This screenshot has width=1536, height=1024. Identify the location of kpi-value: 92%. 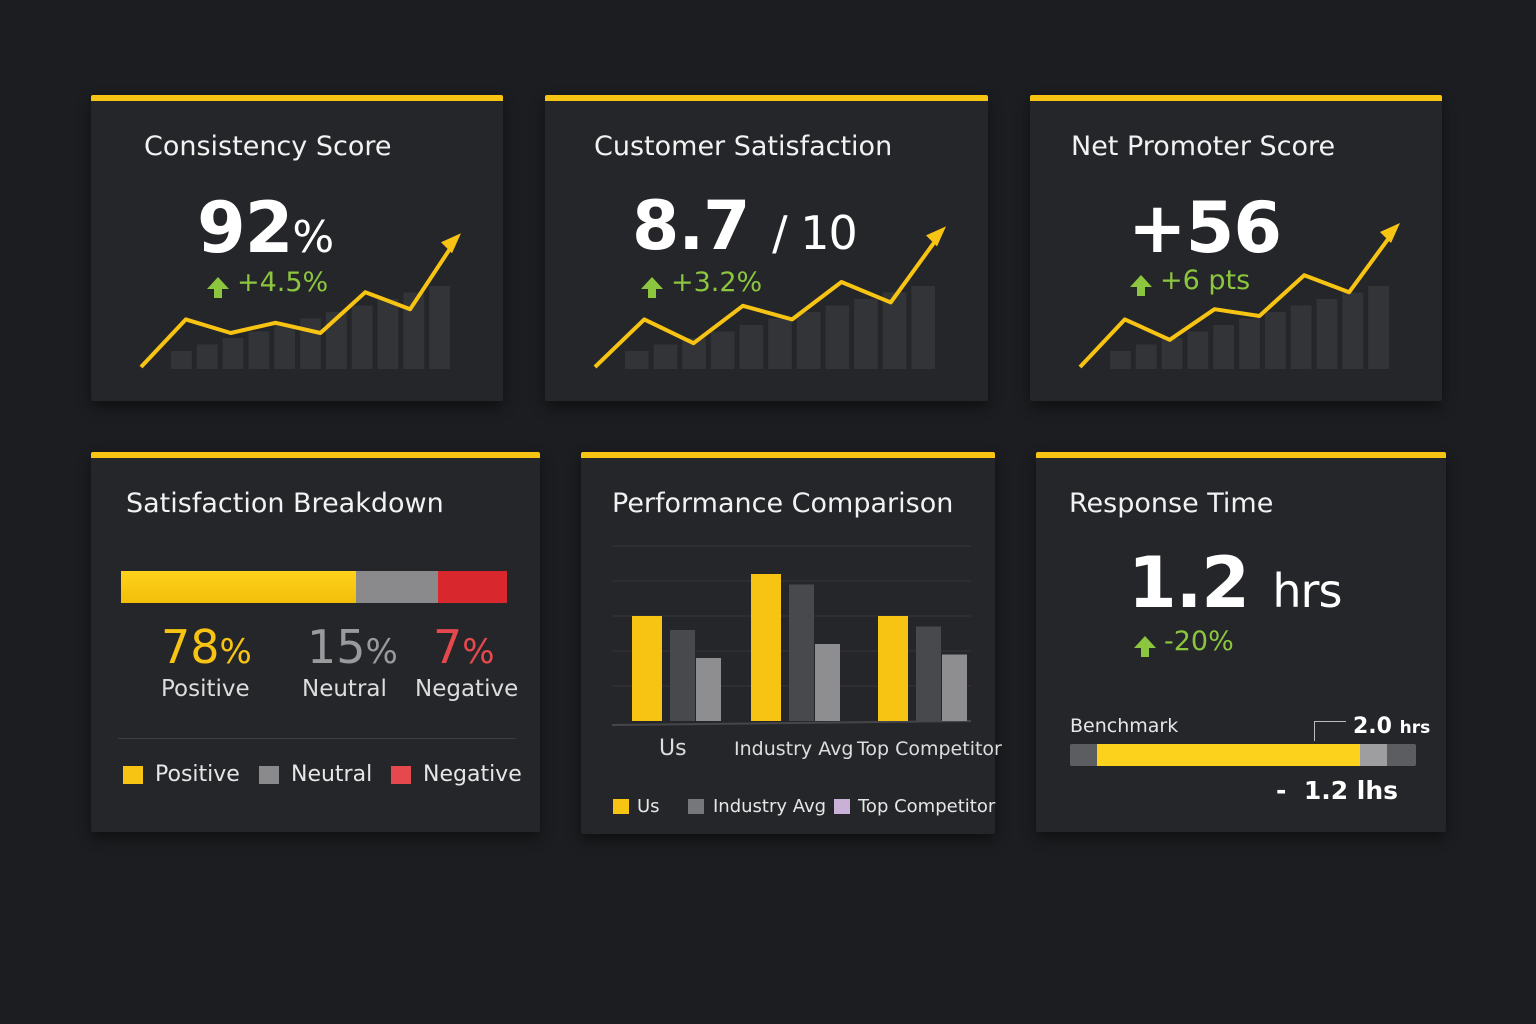
(265, 228).